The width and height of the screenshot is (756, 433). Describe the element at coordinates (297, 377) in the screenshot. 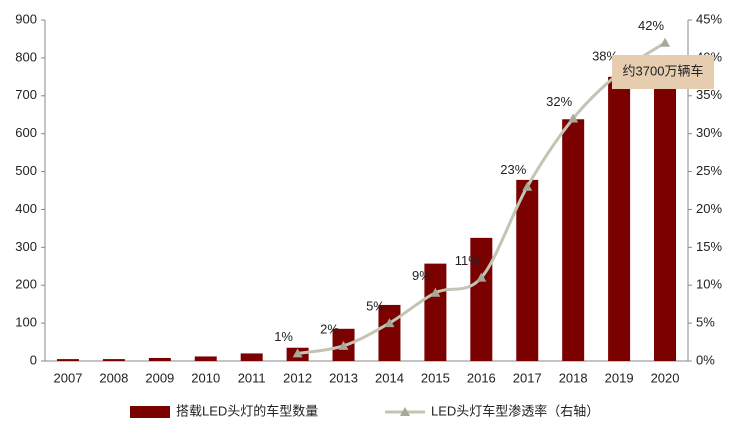

I see `x-tick-label: 2012` at that location.